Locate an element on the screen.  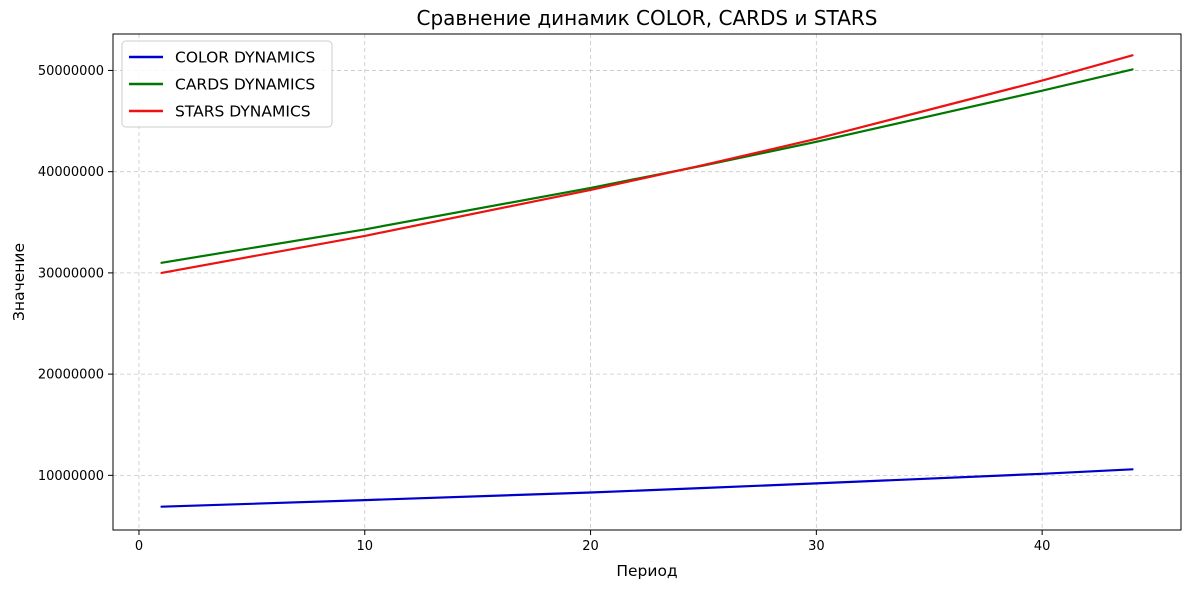
legend-label-2: CARDS DYNAMICS is located at coordinates (245, 85).